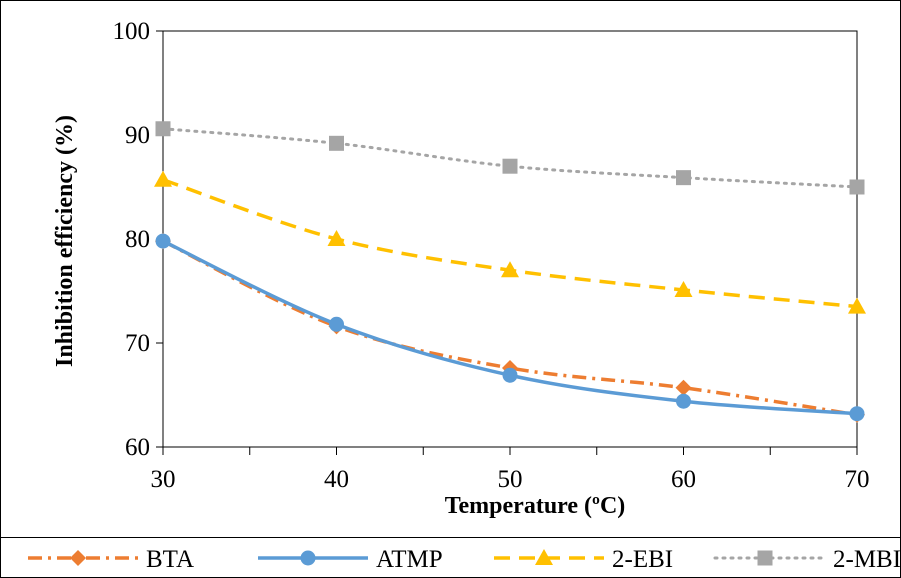 The height and width of the screenshot is (578, 901). What do you see at coordinates (132, 31) in the screenshot?
I see `y-tick-label: 100` at bounding box center [132, 31].